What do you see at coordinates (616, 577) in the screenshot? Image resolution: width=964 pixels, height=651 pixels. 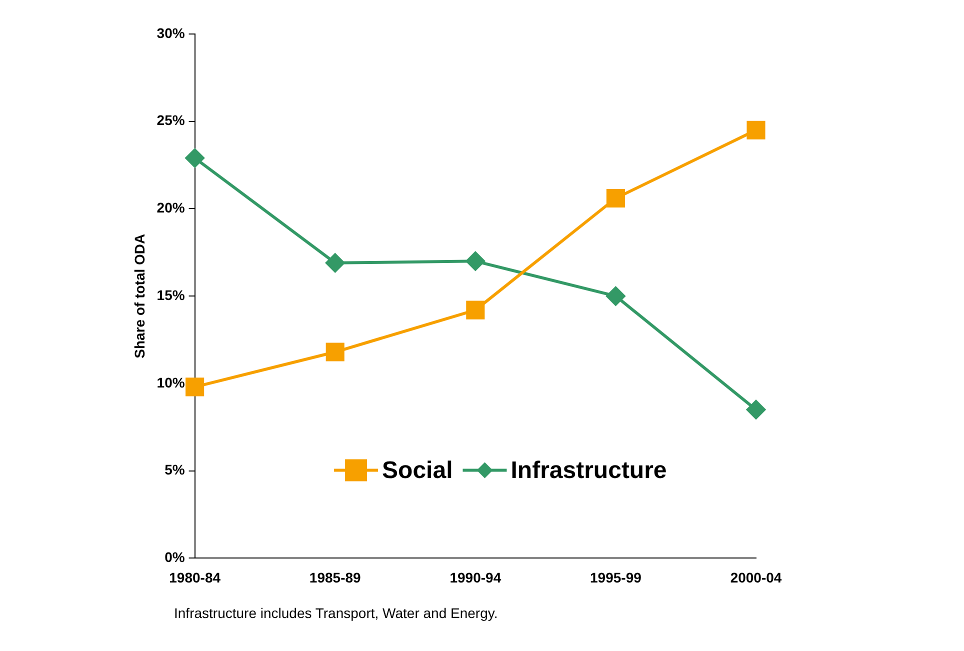 I see `x-tick-label: 1995-99` at bounding box center [616, 577].